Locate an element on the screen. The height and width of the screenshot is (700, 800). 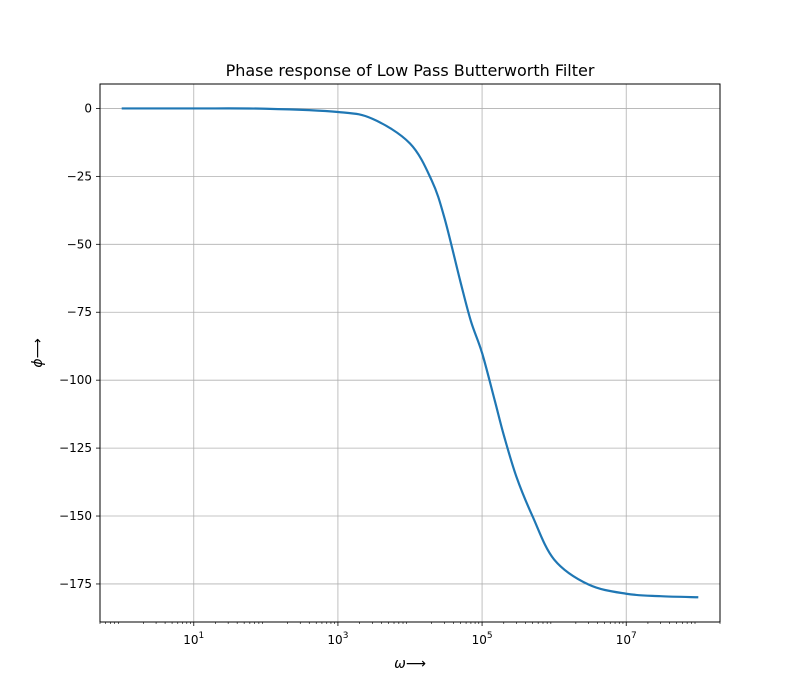
y-tick-label: 0 is located at coordinates (88, 108).